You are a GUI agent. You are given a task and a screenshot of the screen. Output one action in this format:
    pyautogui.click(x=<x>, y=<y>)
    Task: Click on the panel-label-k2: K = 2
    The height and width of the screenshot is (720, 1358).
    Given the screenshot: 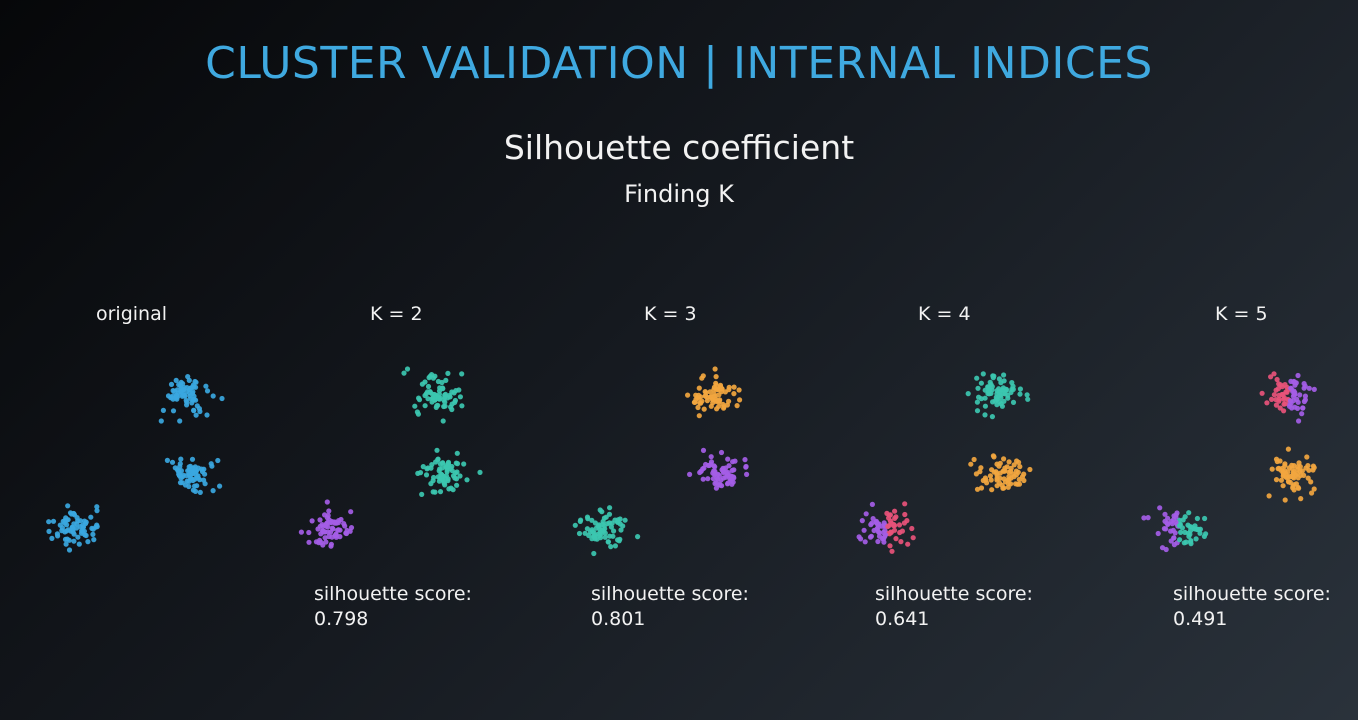 What is the action you would take?
    pyautogui.click(x=396, y=314)
    